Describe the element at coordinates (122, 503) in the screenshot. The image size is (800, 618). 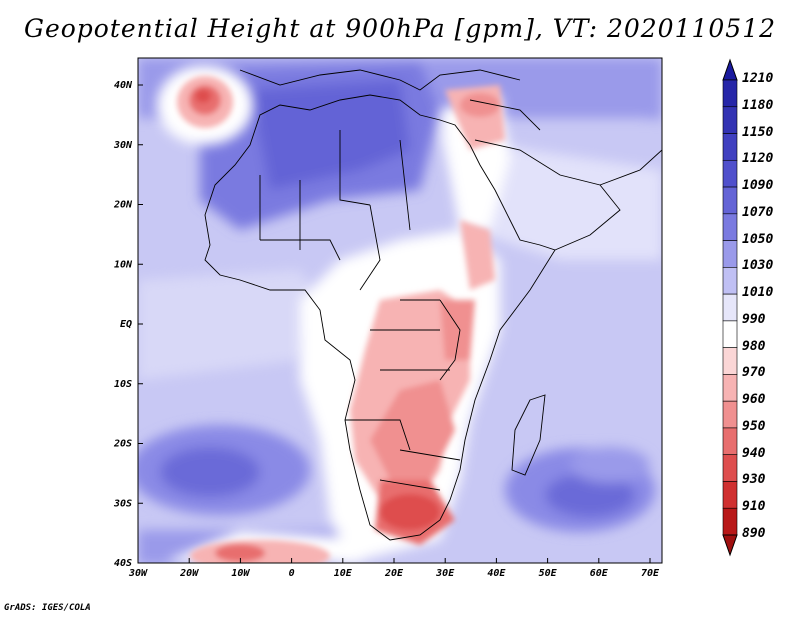
I see `lat-label: 30S` at that location.